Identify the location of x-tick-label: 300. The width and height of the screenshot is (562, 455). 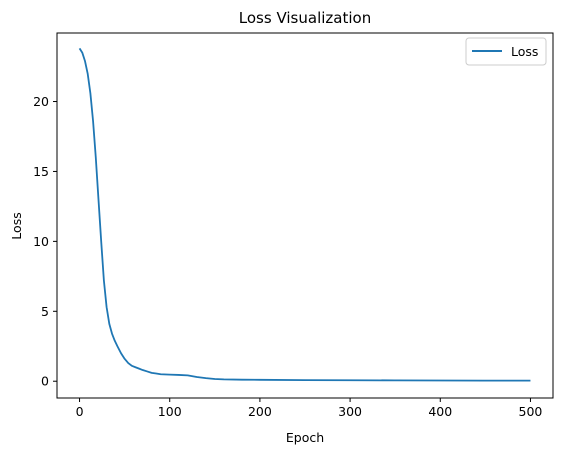
(350, 411).